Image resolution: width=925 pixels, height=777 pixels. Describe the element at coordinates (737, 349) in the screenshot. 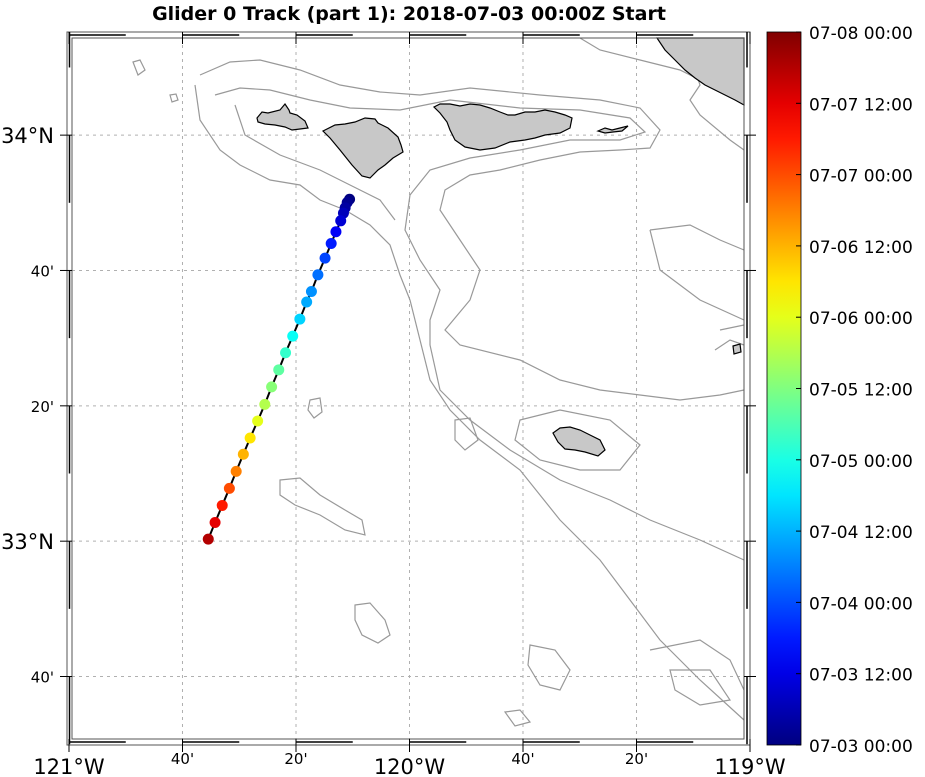

I see `small-island` at that location.